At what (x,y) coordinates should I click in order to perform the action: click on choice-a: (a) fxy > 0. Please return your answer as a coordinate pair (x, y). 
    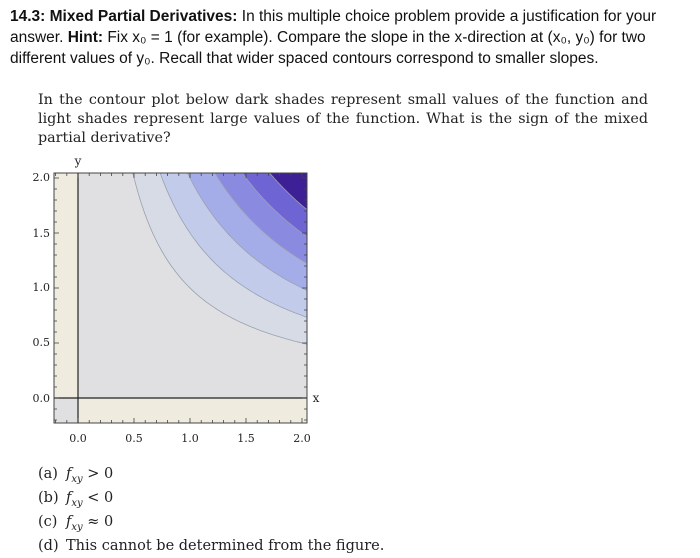
    Looking at the image, I should click on (211, 474).